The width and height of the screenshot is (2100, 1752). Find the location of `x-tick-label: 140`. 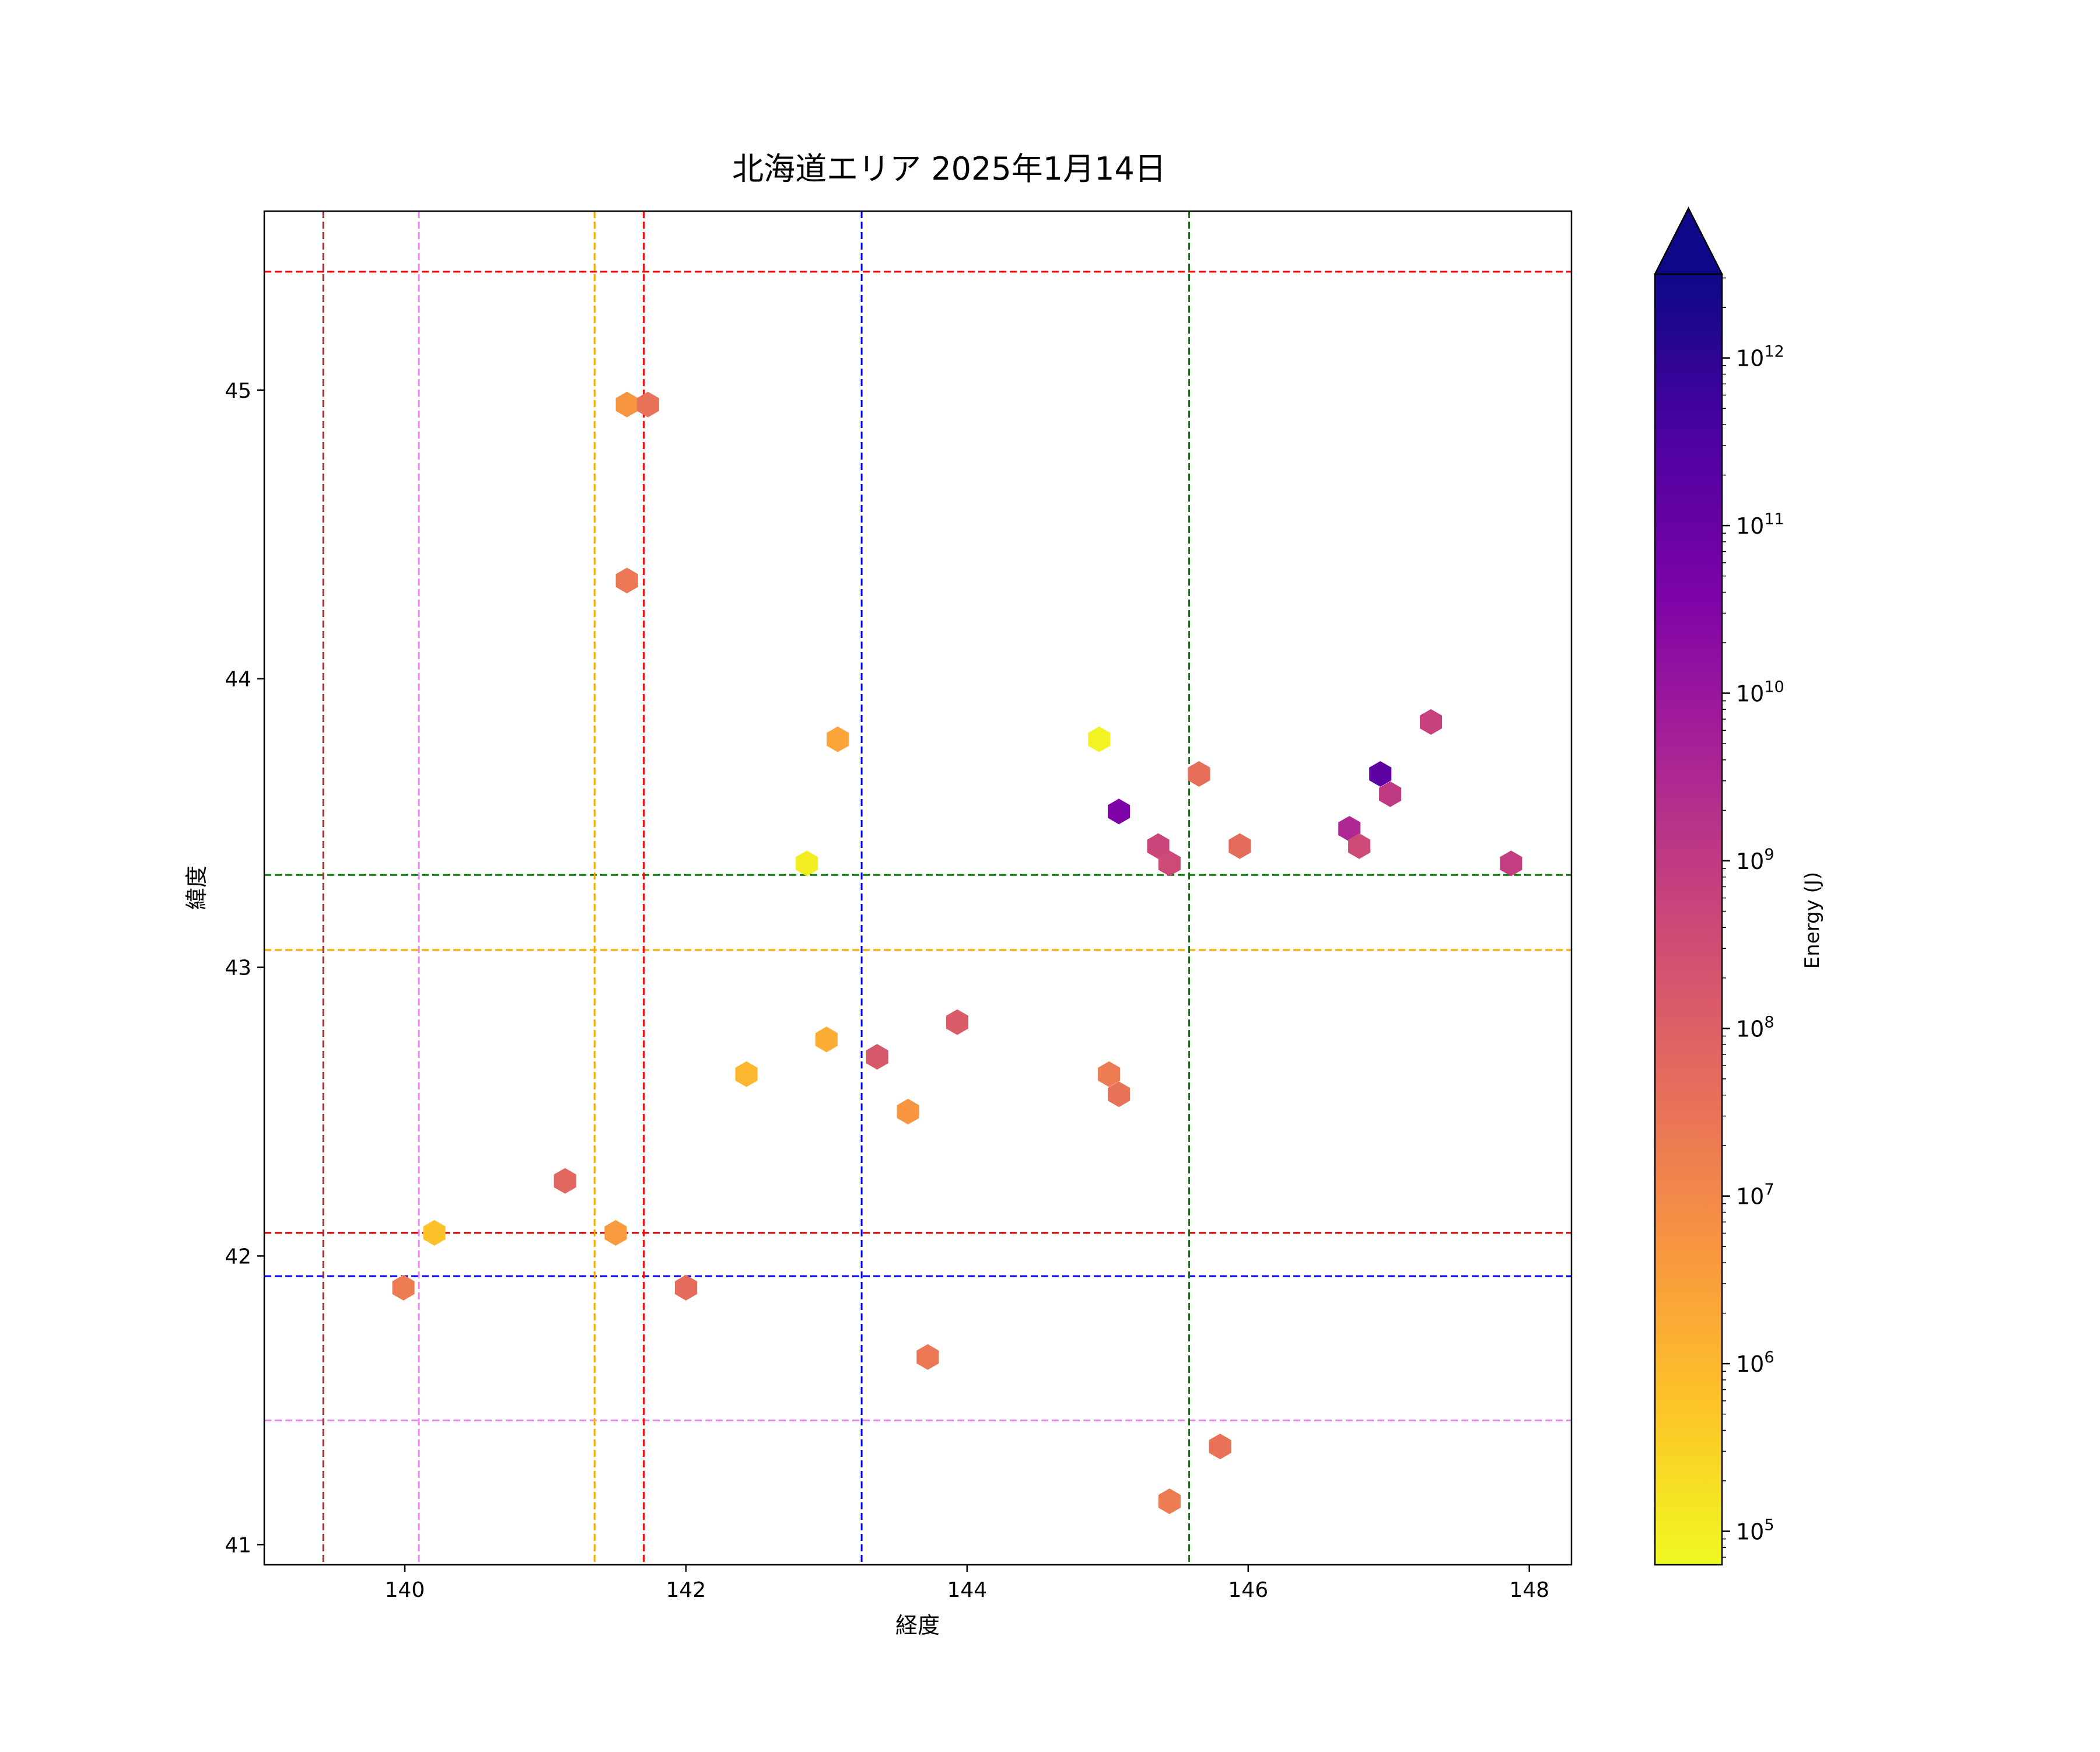

x-tick-label: 140 is located at coordinates (405, 1590).